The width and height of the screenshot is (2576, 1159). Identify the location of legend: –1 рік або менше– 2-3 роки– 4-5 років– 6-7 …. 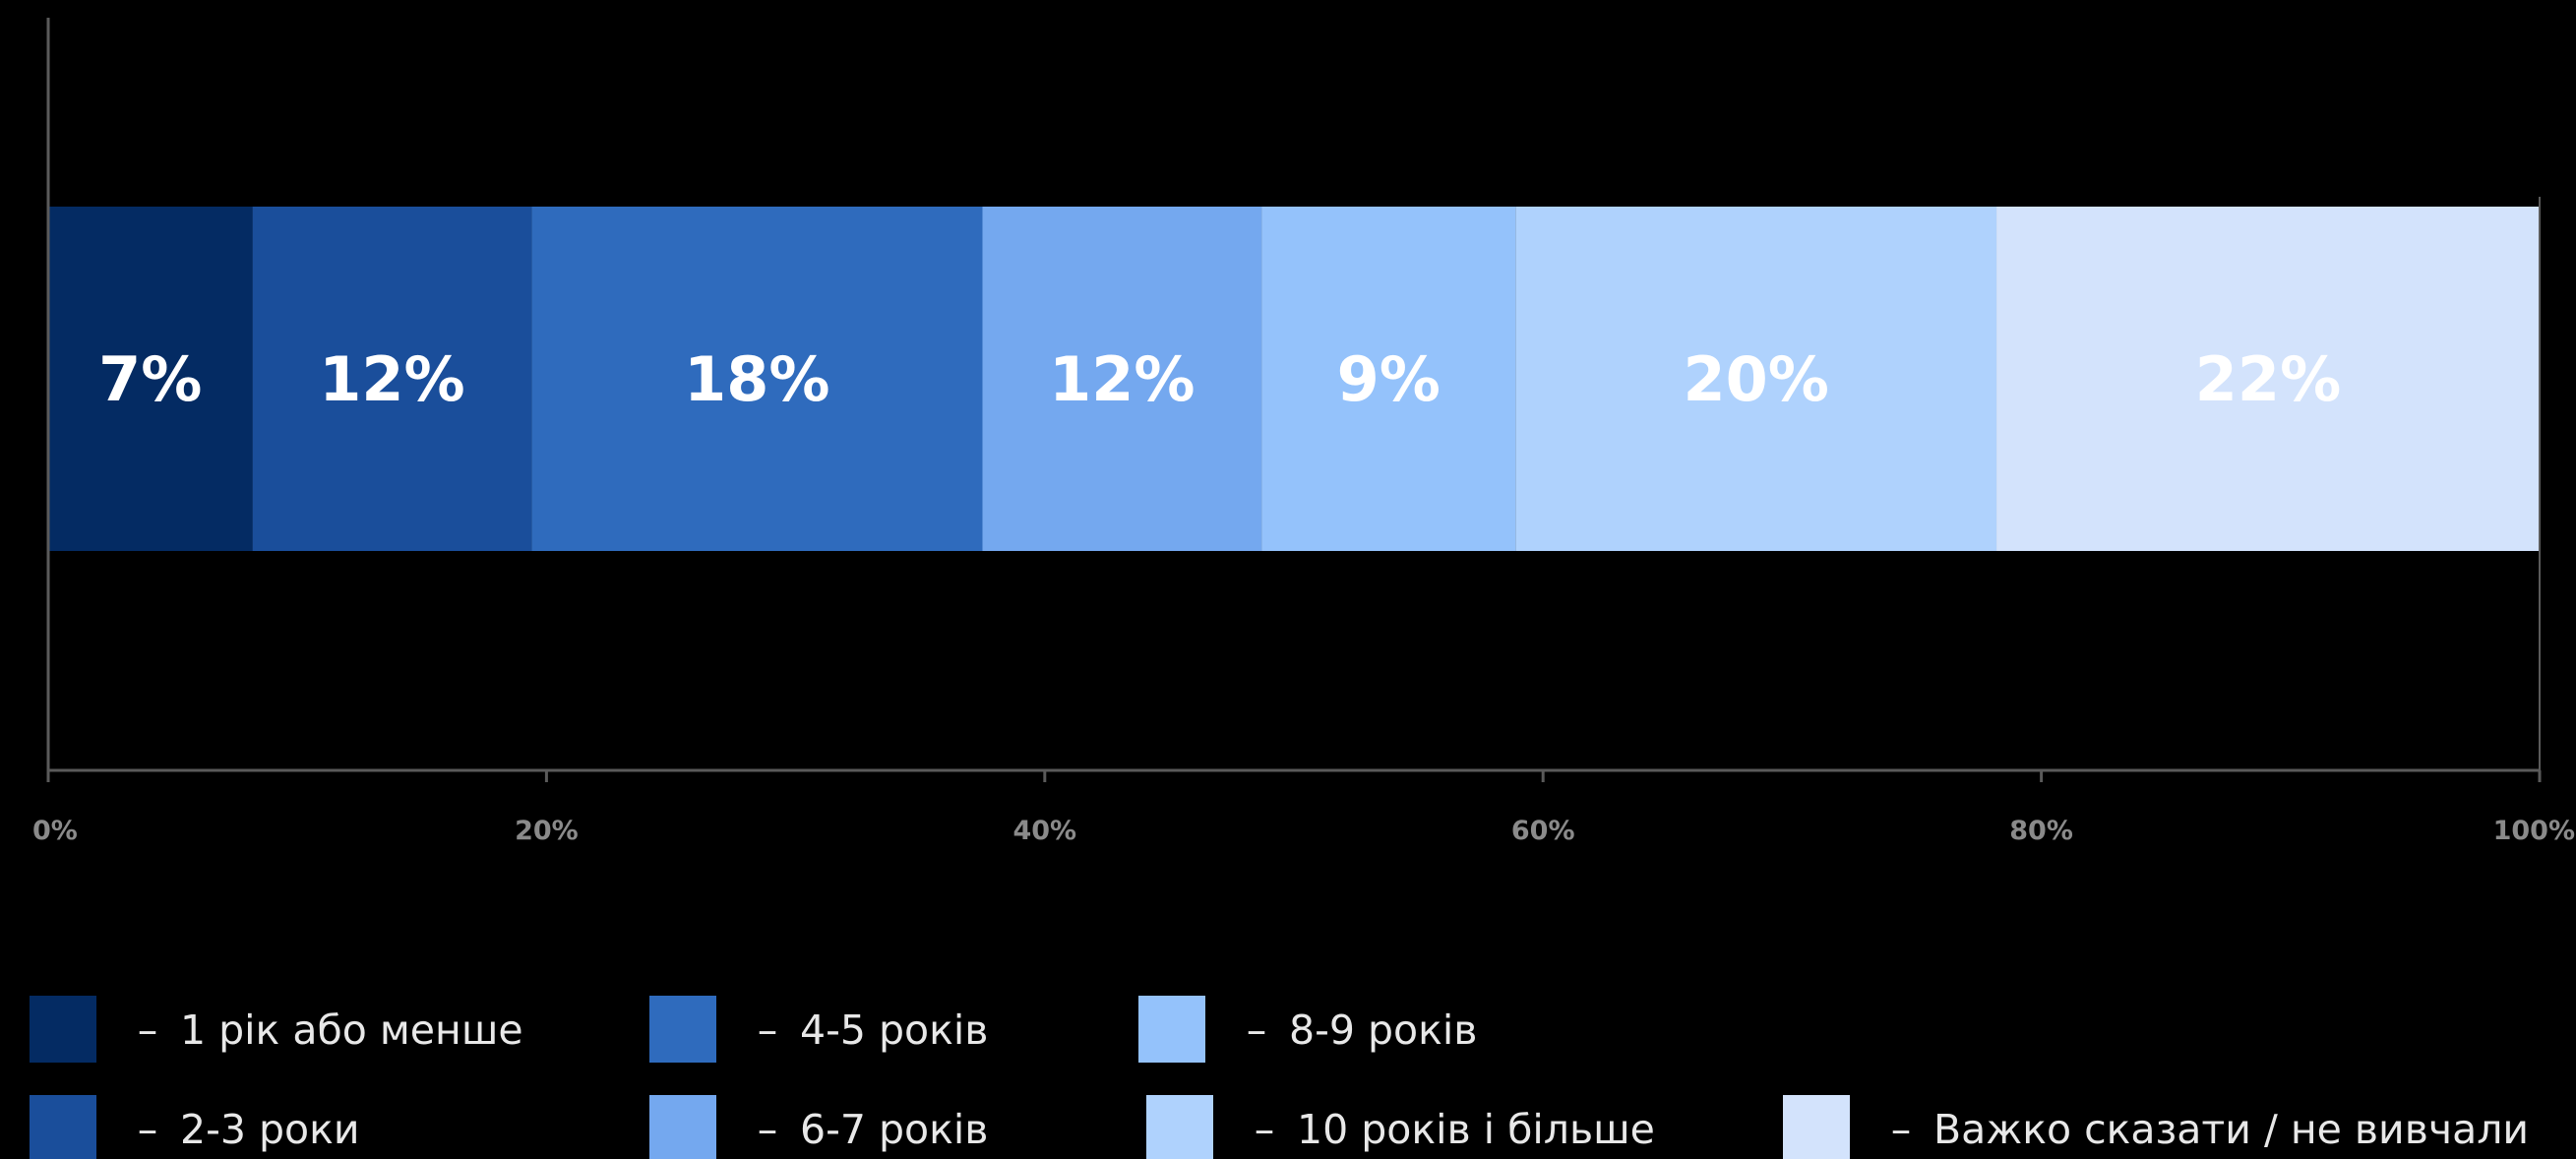
(1279, 1078).